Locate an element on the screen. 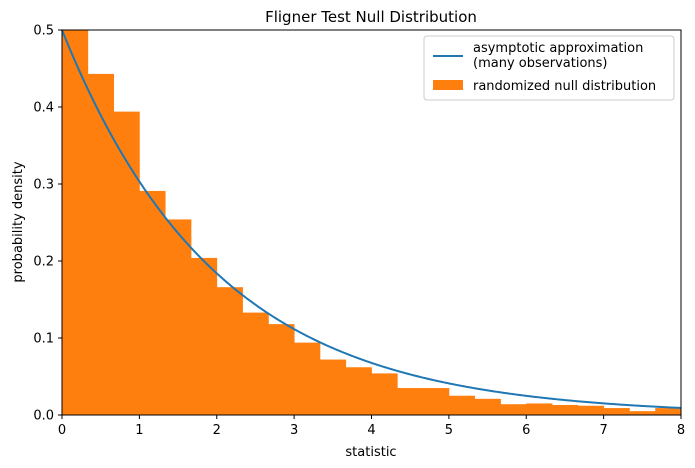 The image size is (695, 468). y-tick-label: 0.3 is located at coordinates (43, 185).